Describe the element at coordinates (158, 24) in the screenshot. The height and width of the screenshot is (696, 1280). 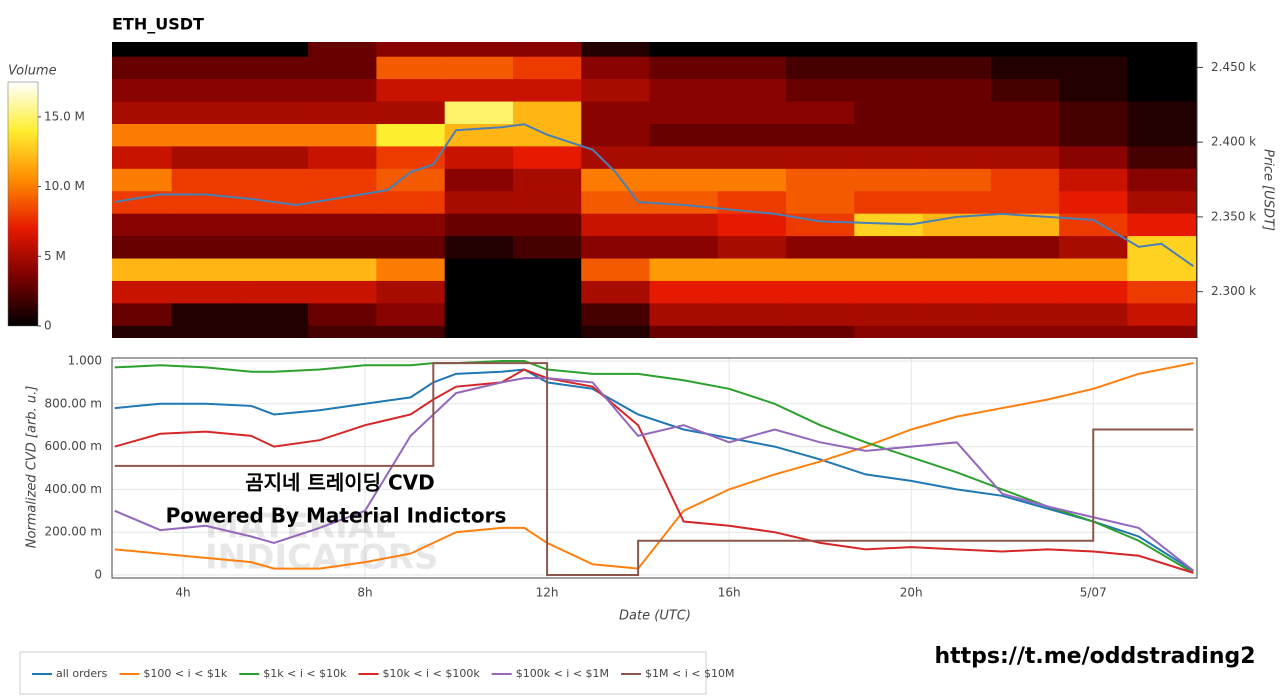
I see `chart-title: ETH_USDT` at that location.